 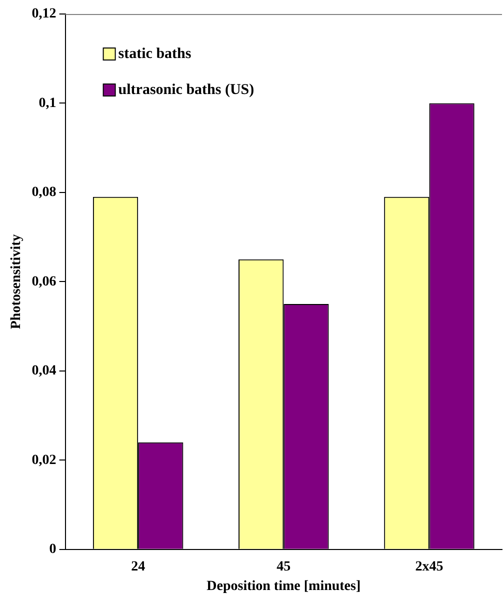 What do you see at coordinates (16, 282) in the screenshot?
I see `y-axis-title: Photosensitivity` at bounding box center [16, 282].